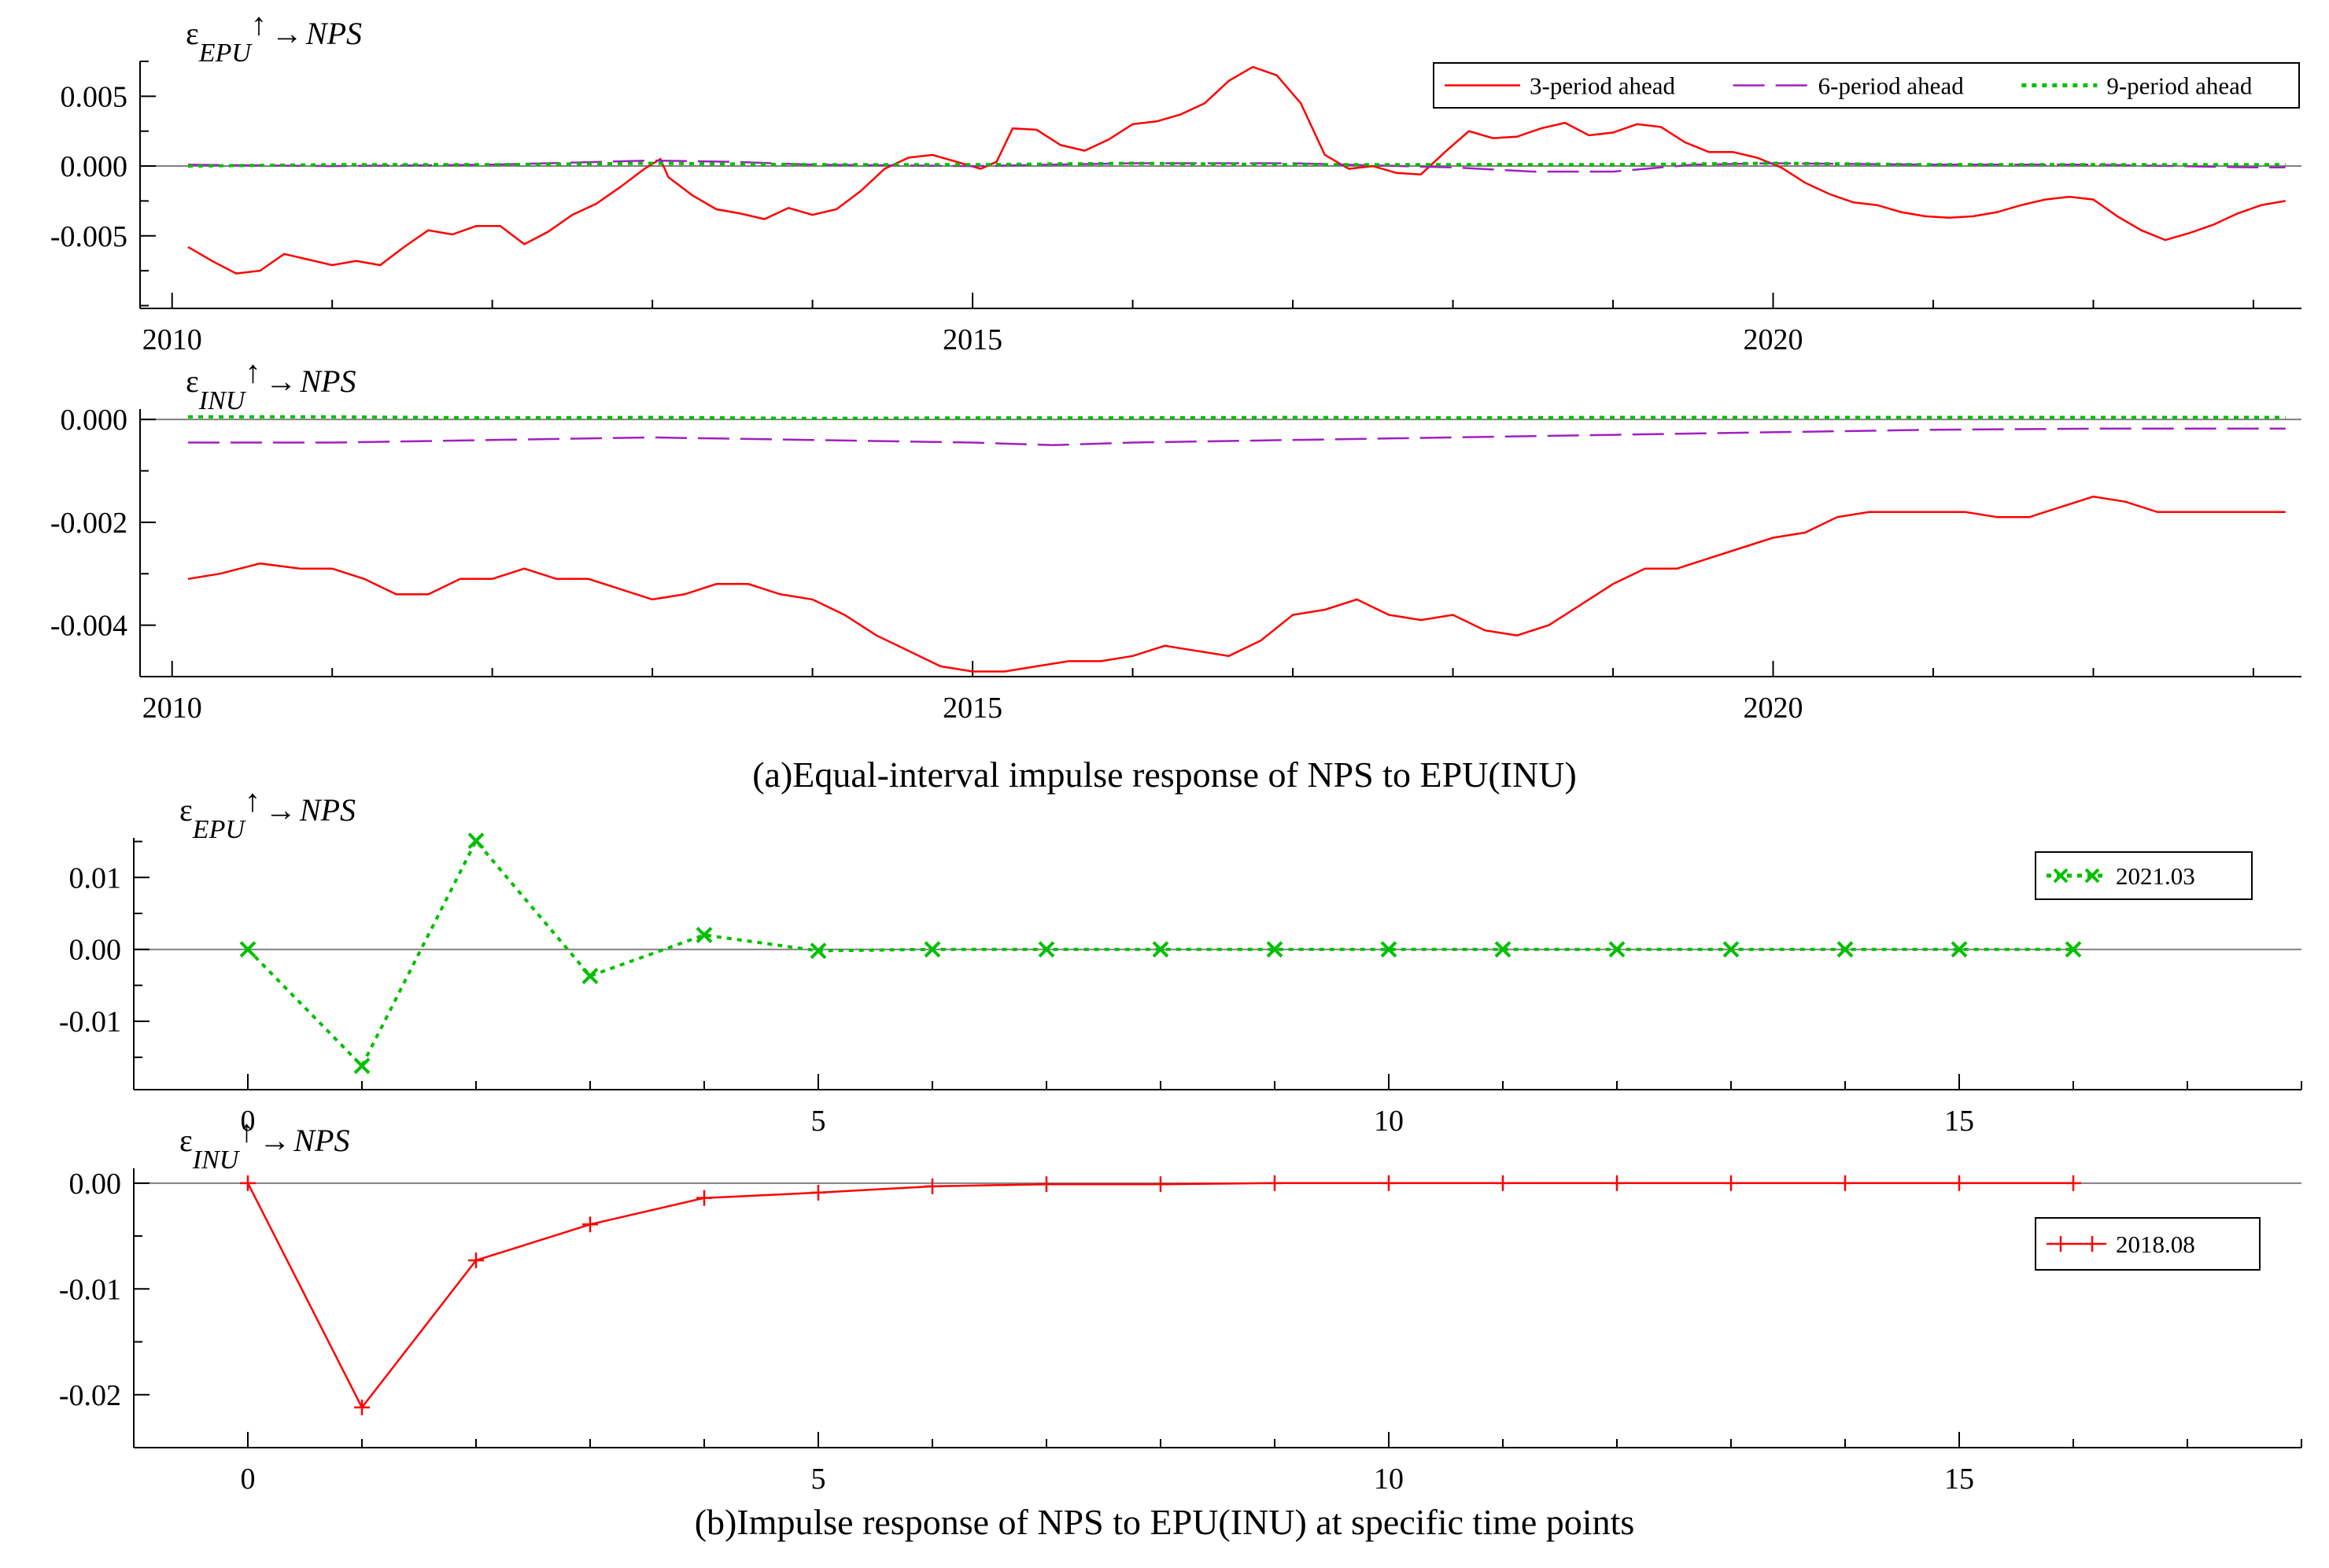  Describe the element at coordinates (2179, 86) in the screenshot. I see `p0-legend-label: 9-period ahead` at that location.